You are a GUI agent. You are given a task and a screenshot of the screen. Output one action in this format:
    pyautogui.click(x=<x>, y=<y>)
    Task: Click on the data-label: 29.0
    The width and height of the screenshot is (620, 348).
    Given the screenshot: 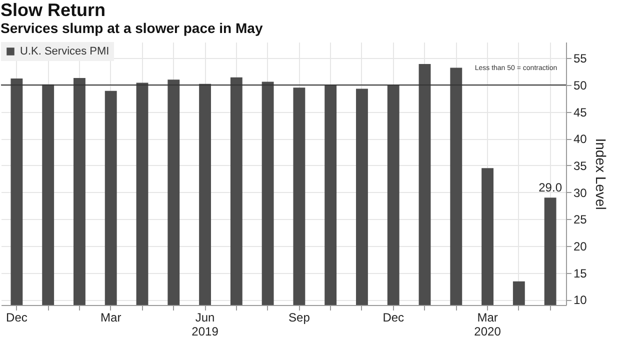 What is the action you would take?
    pyautogui.click(x=550, y=187)
    